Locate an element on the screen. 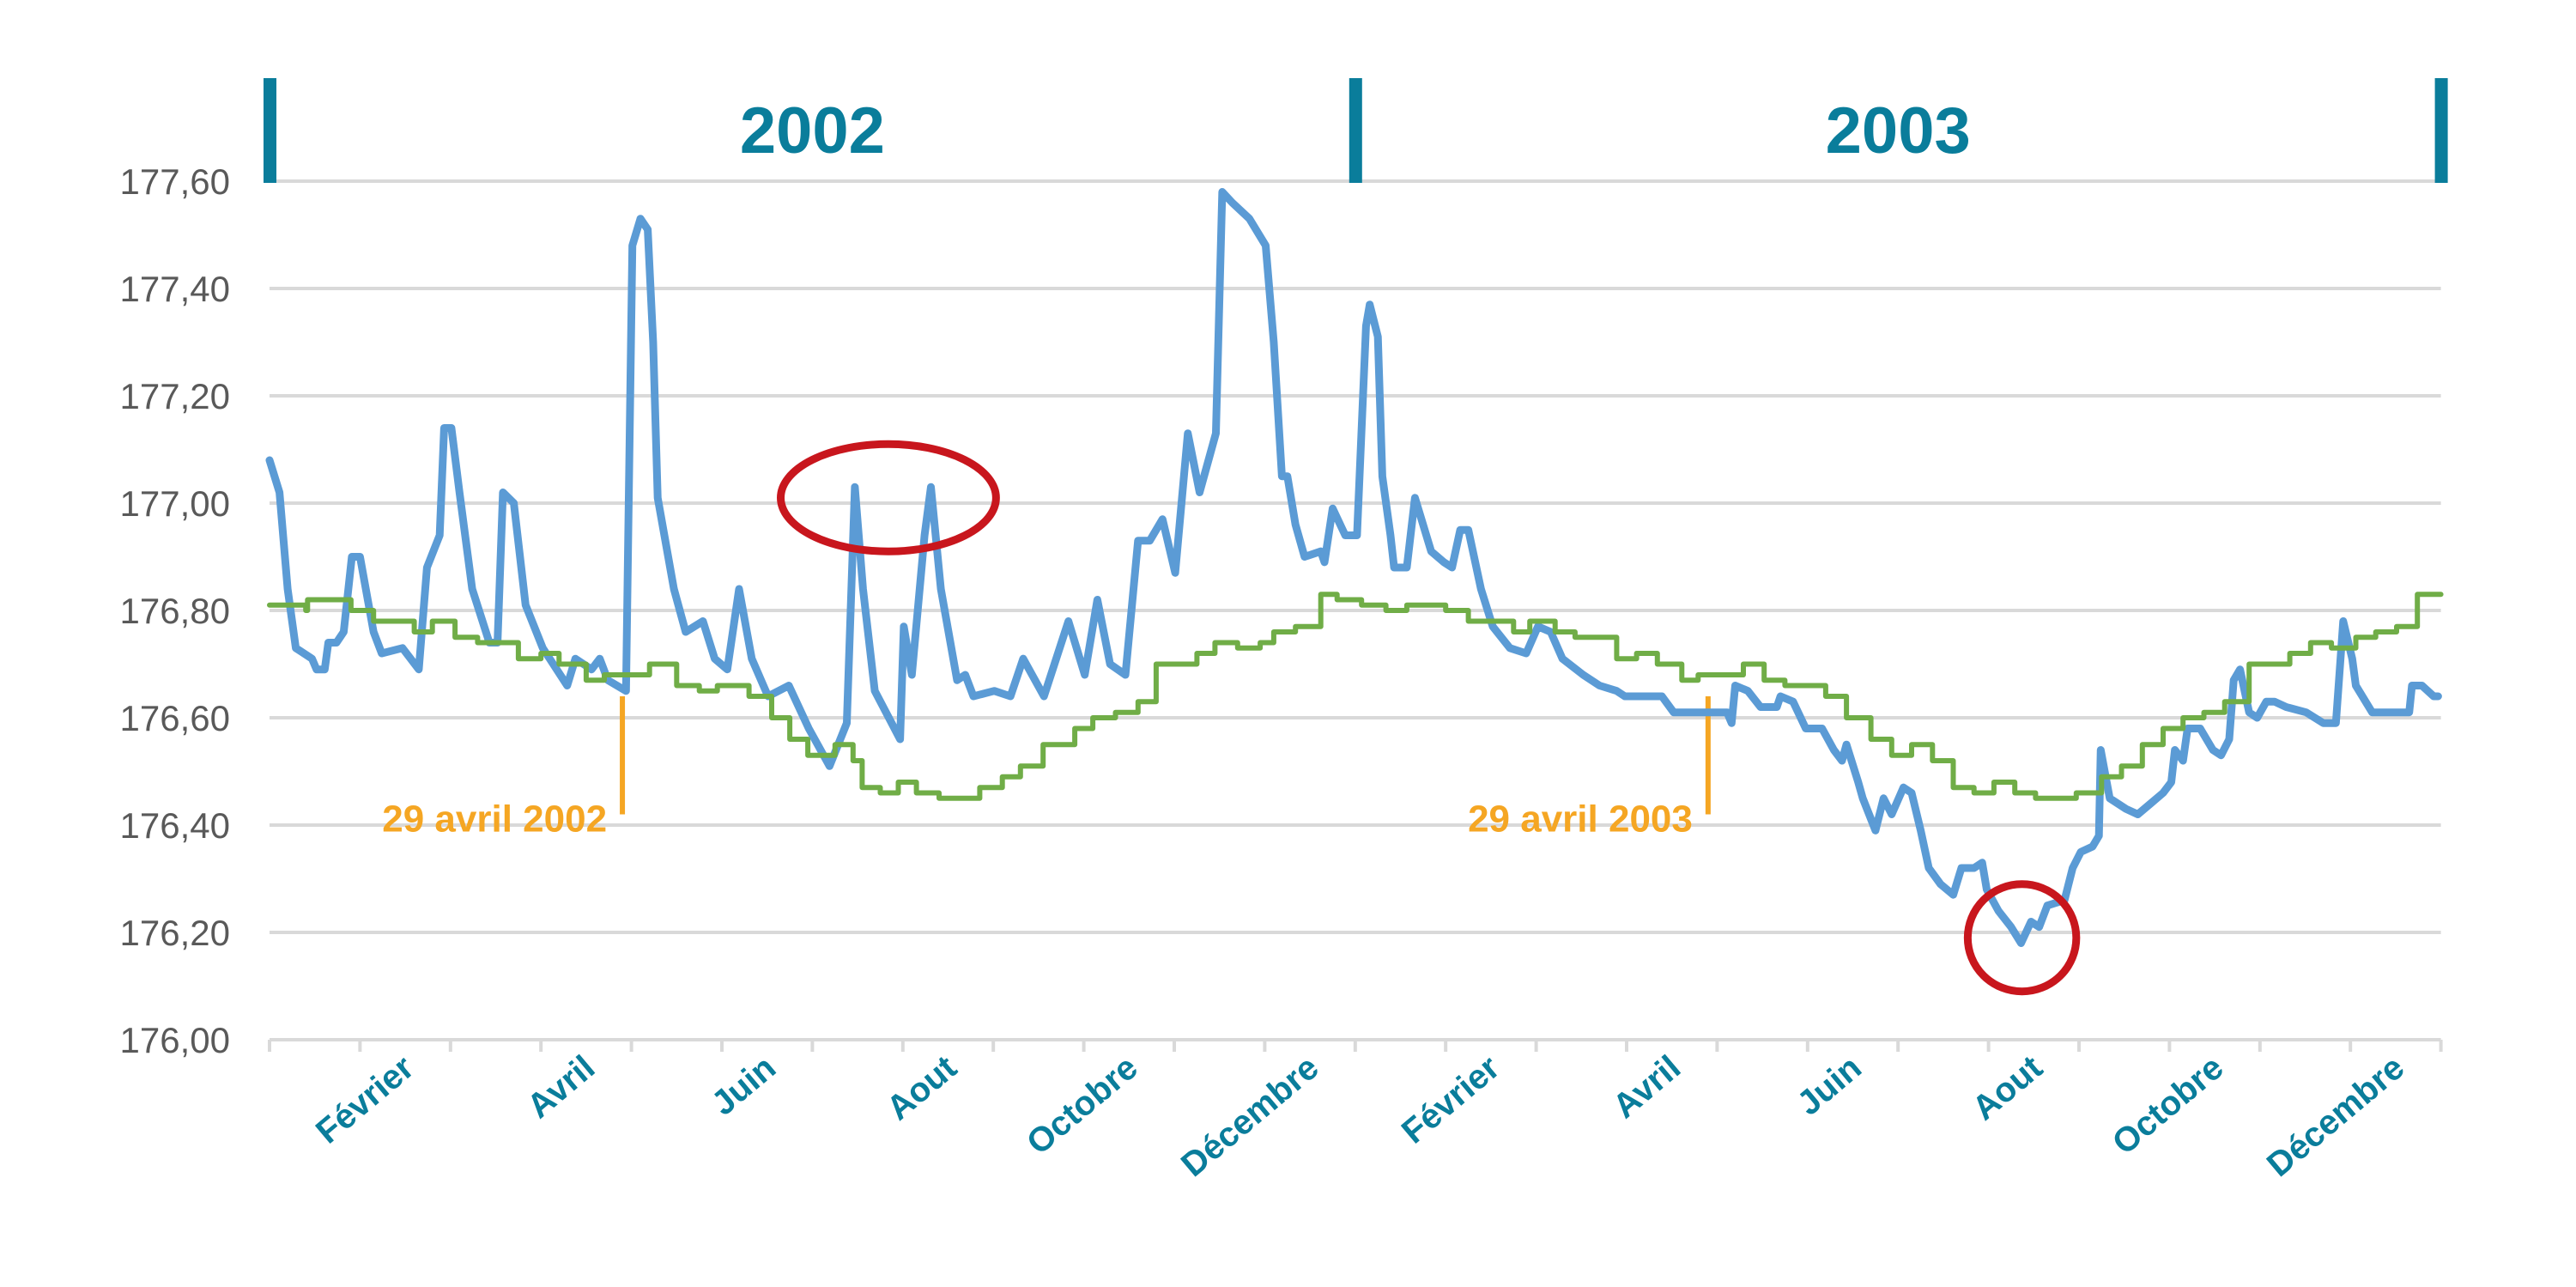  year-headers: 2002 2003 is located at coordinates (1356, 130).